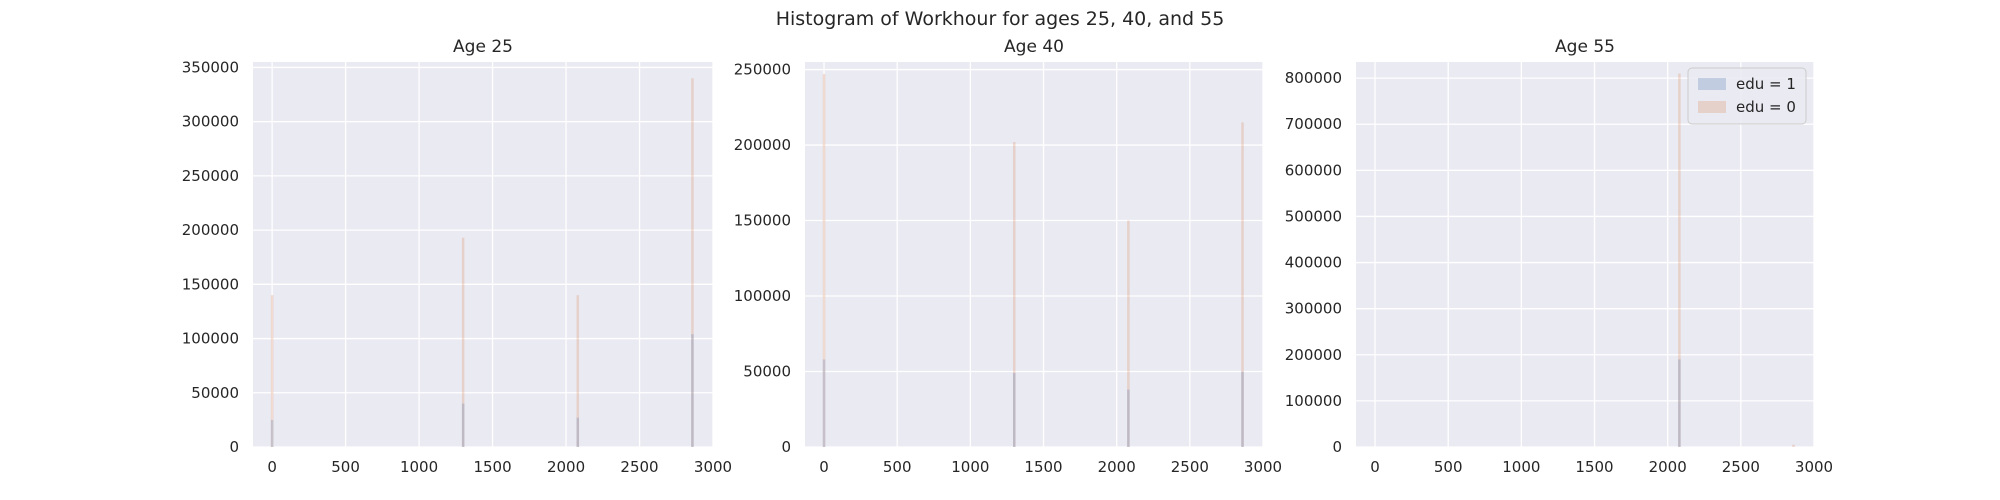 The image size is (2000, 500). Describe the element at coordinates (1034, 47) in the screenshot. I see `subplot-title: Age 40` at that location.